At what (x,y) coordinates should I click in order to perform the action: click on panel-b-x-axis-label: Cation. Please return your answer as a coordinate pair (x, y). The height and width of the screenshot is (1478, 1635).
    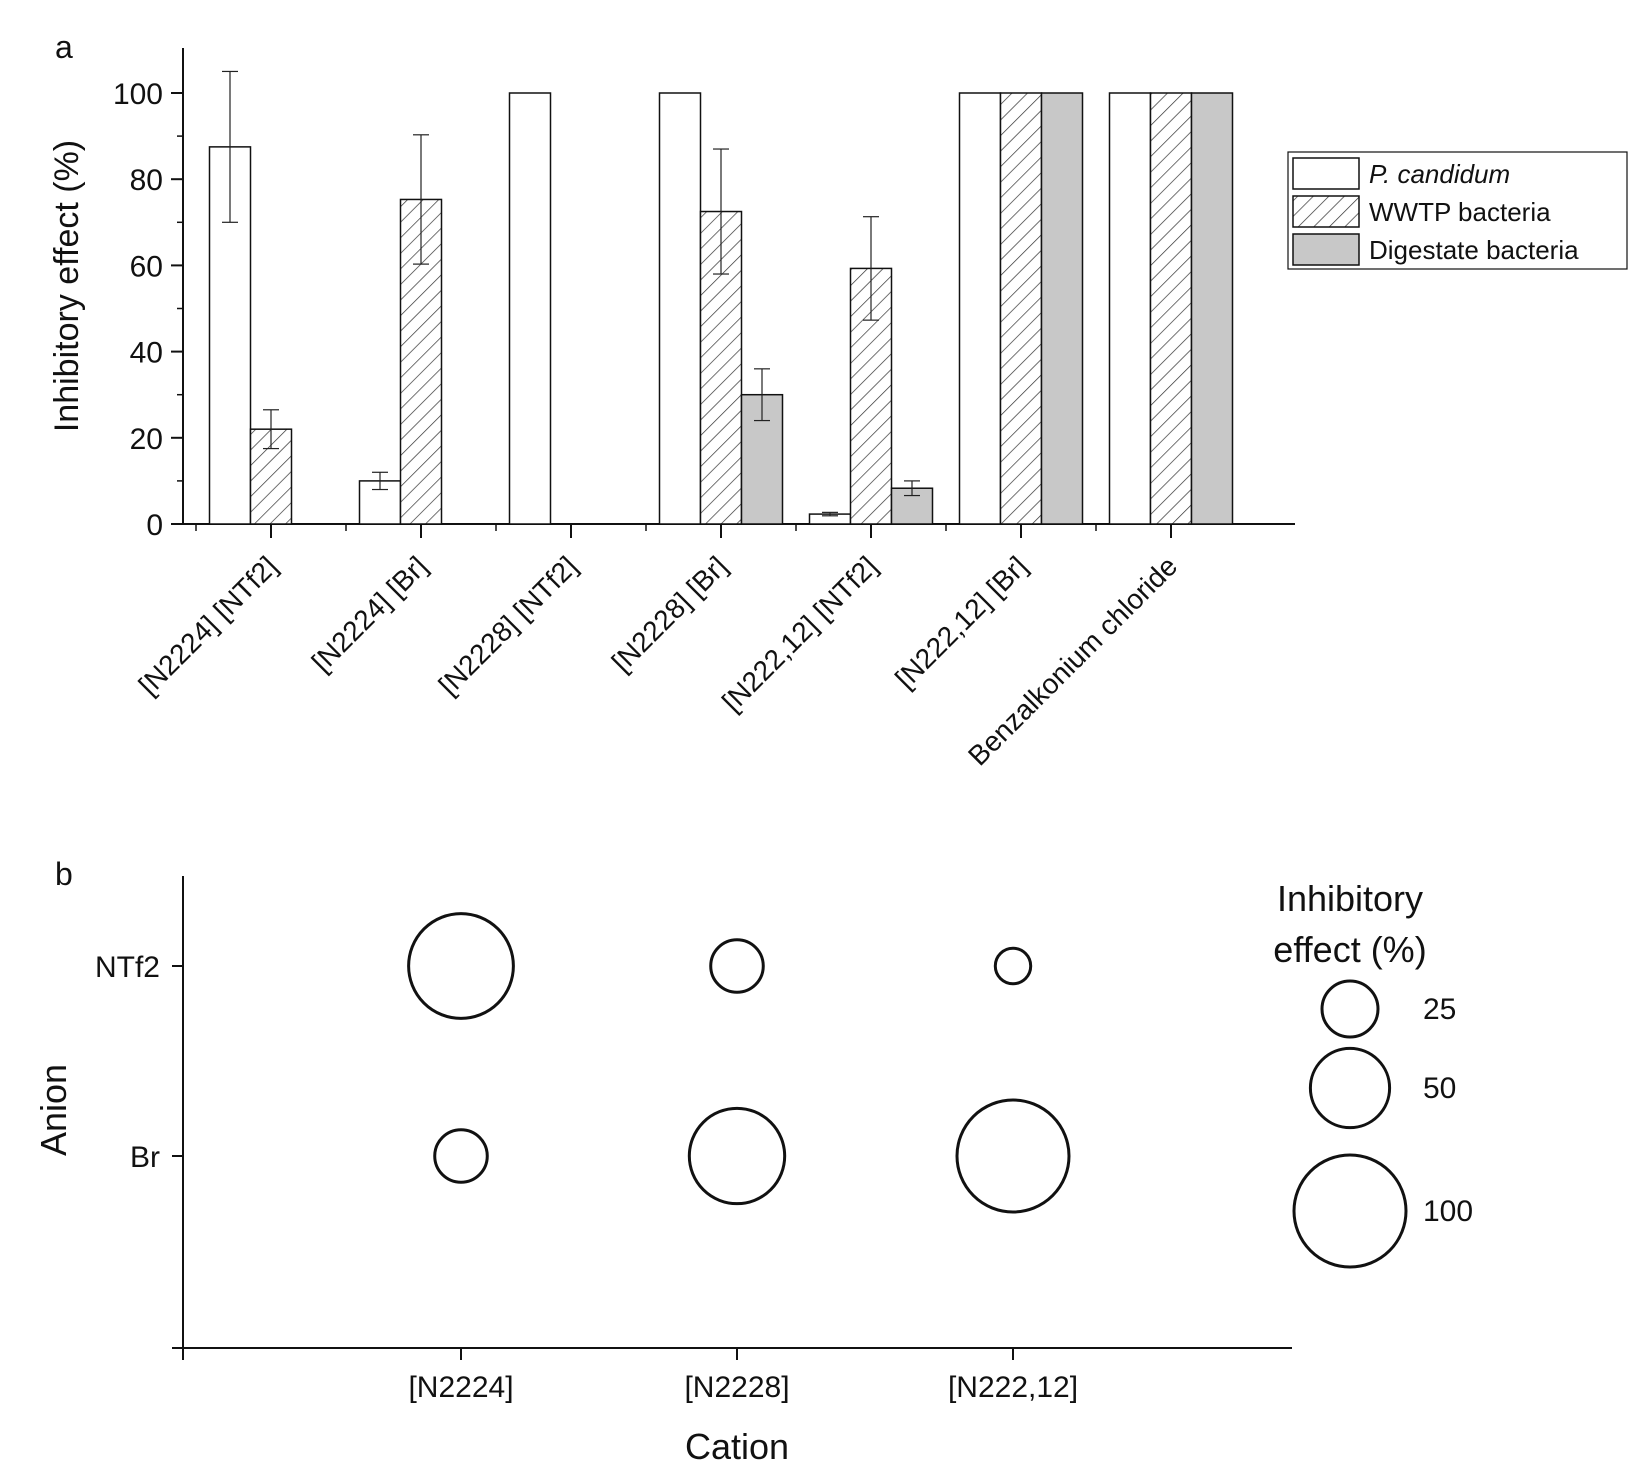
    Looking at the image, I should click on (737, 1446).